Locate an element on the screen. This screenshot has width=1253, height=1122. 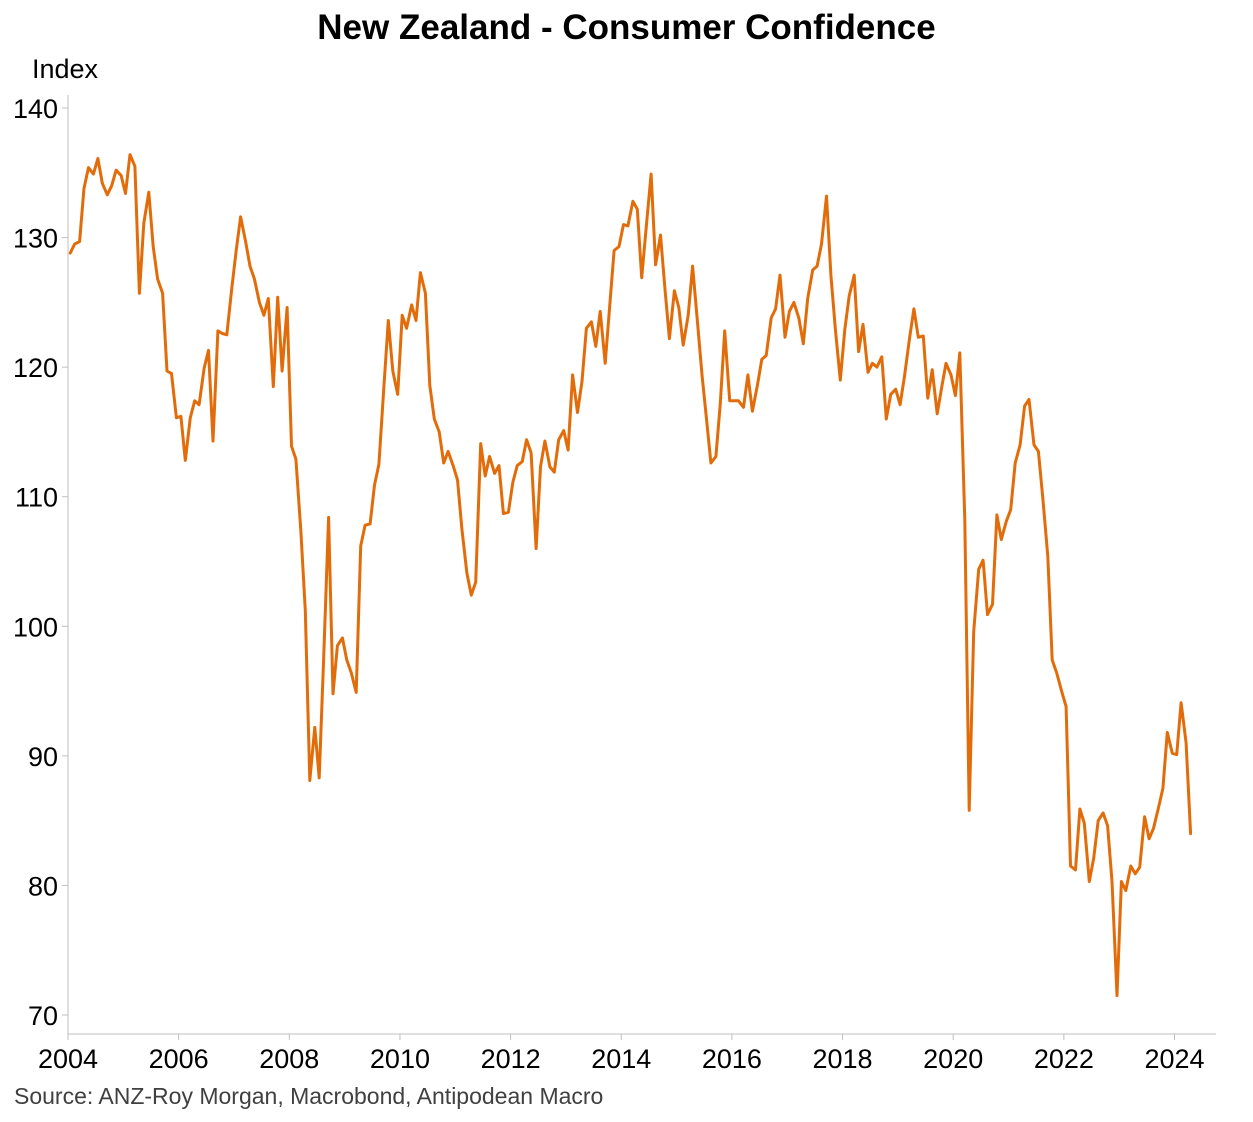
y-tick-label: 140 is located at coordinates (35, 109).